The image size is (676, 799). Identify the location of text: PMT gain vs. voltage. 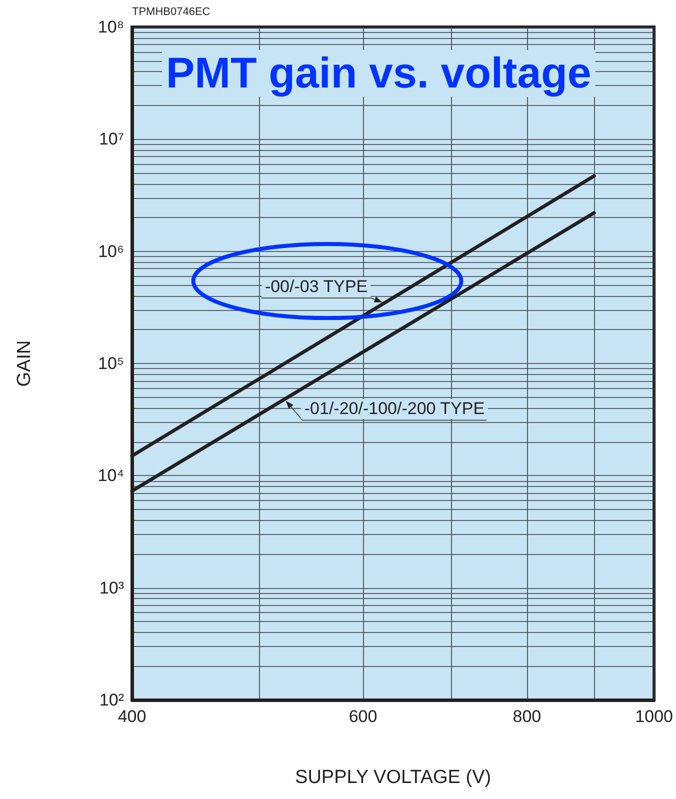
(379, 74).